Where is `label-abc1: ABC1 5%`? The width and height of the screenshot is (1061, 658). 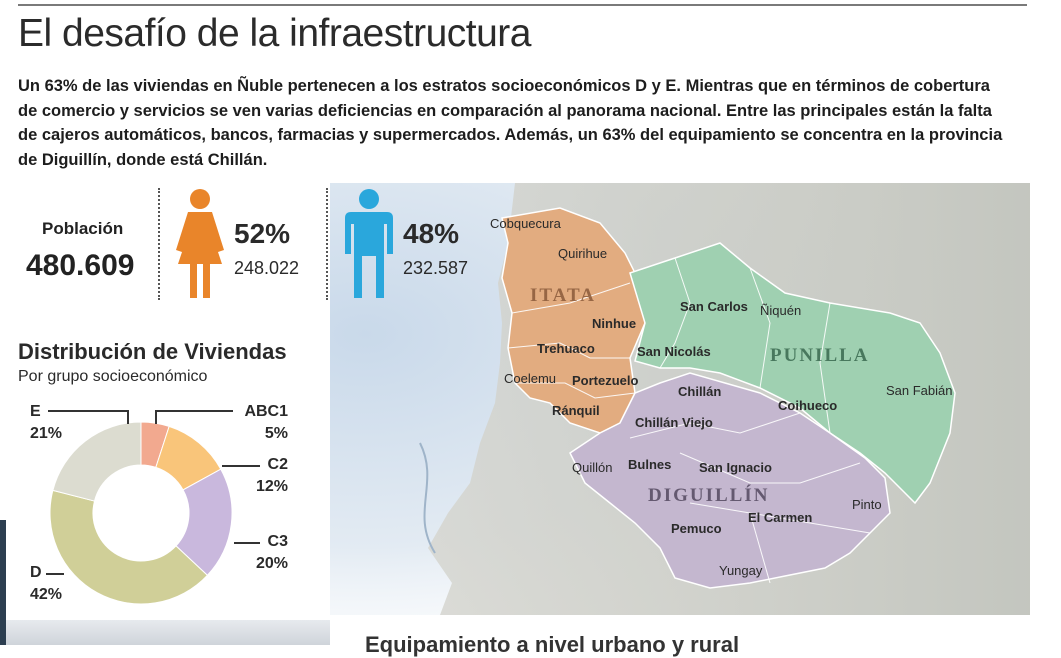
label-abc1: ABC1 5% is located at coordinates (263, 423).